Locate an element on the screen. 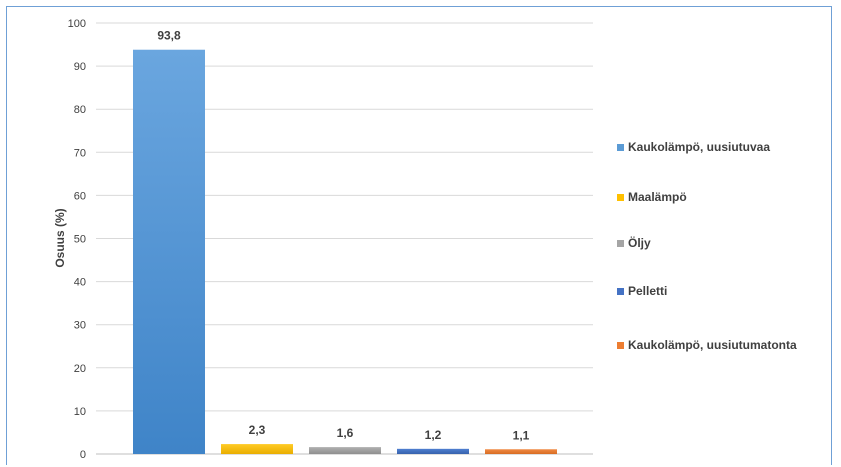 The height and width of the screenshot is (467, 841). legend-item: Maalämpö is located at coordinates (652, 197).